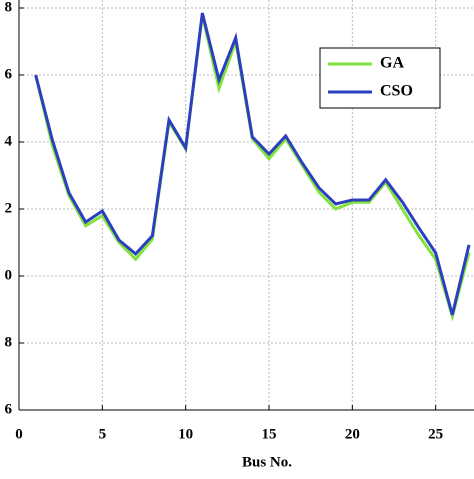  What do you see at coordinates (103, 434) in the screenshot?
I see `x-tick-label: 5` at bounding box center [103, 434].